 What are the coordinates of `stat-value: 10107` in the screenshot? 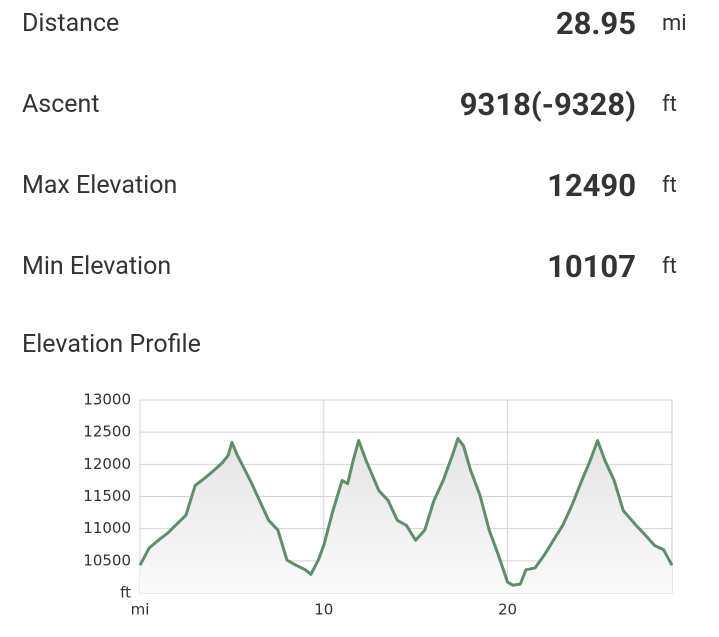 It's located at (591, 266).